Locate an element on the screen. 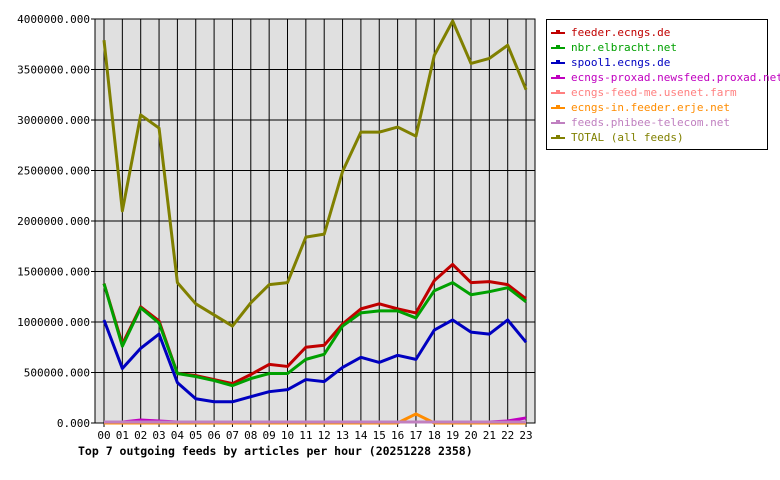 Image resolution: width=780 pixels, height=480 pixels. x-tick-label: 21 is located at coordinates (489, 435).